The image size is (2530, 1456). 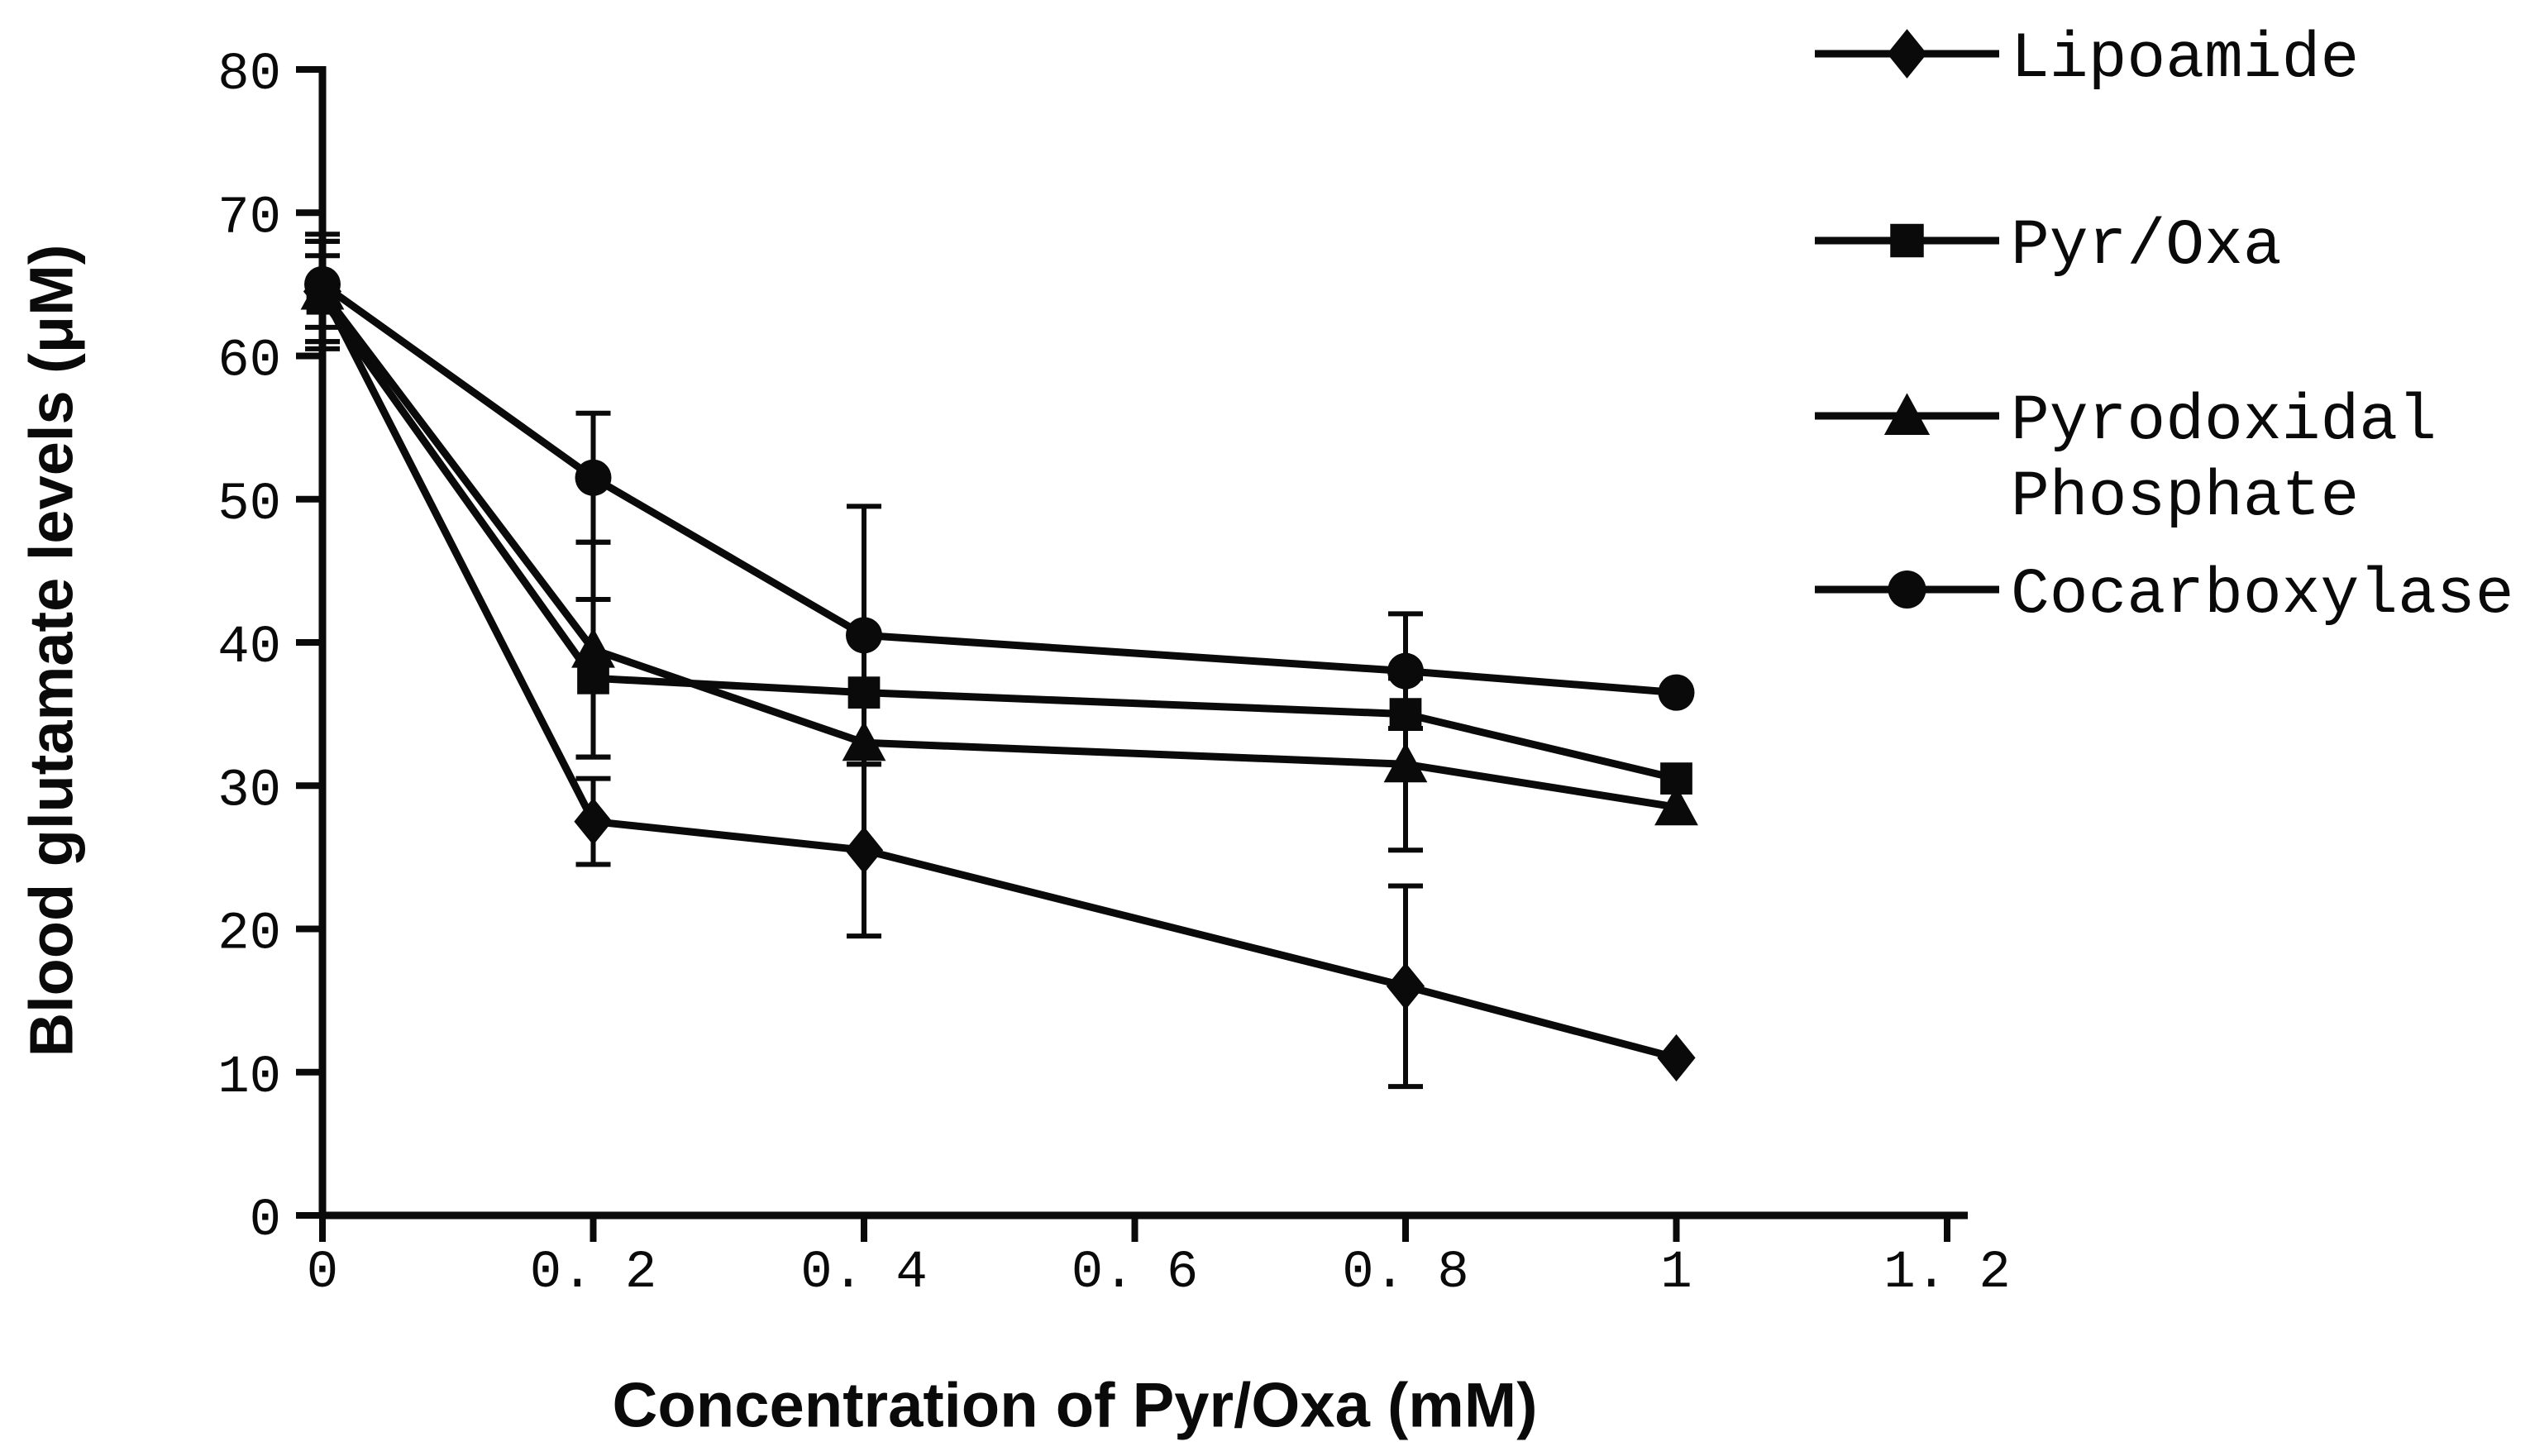 I want to click on legend-item-pyr-oxa: Pyr/Oxa, so click(x=2048, y=246).